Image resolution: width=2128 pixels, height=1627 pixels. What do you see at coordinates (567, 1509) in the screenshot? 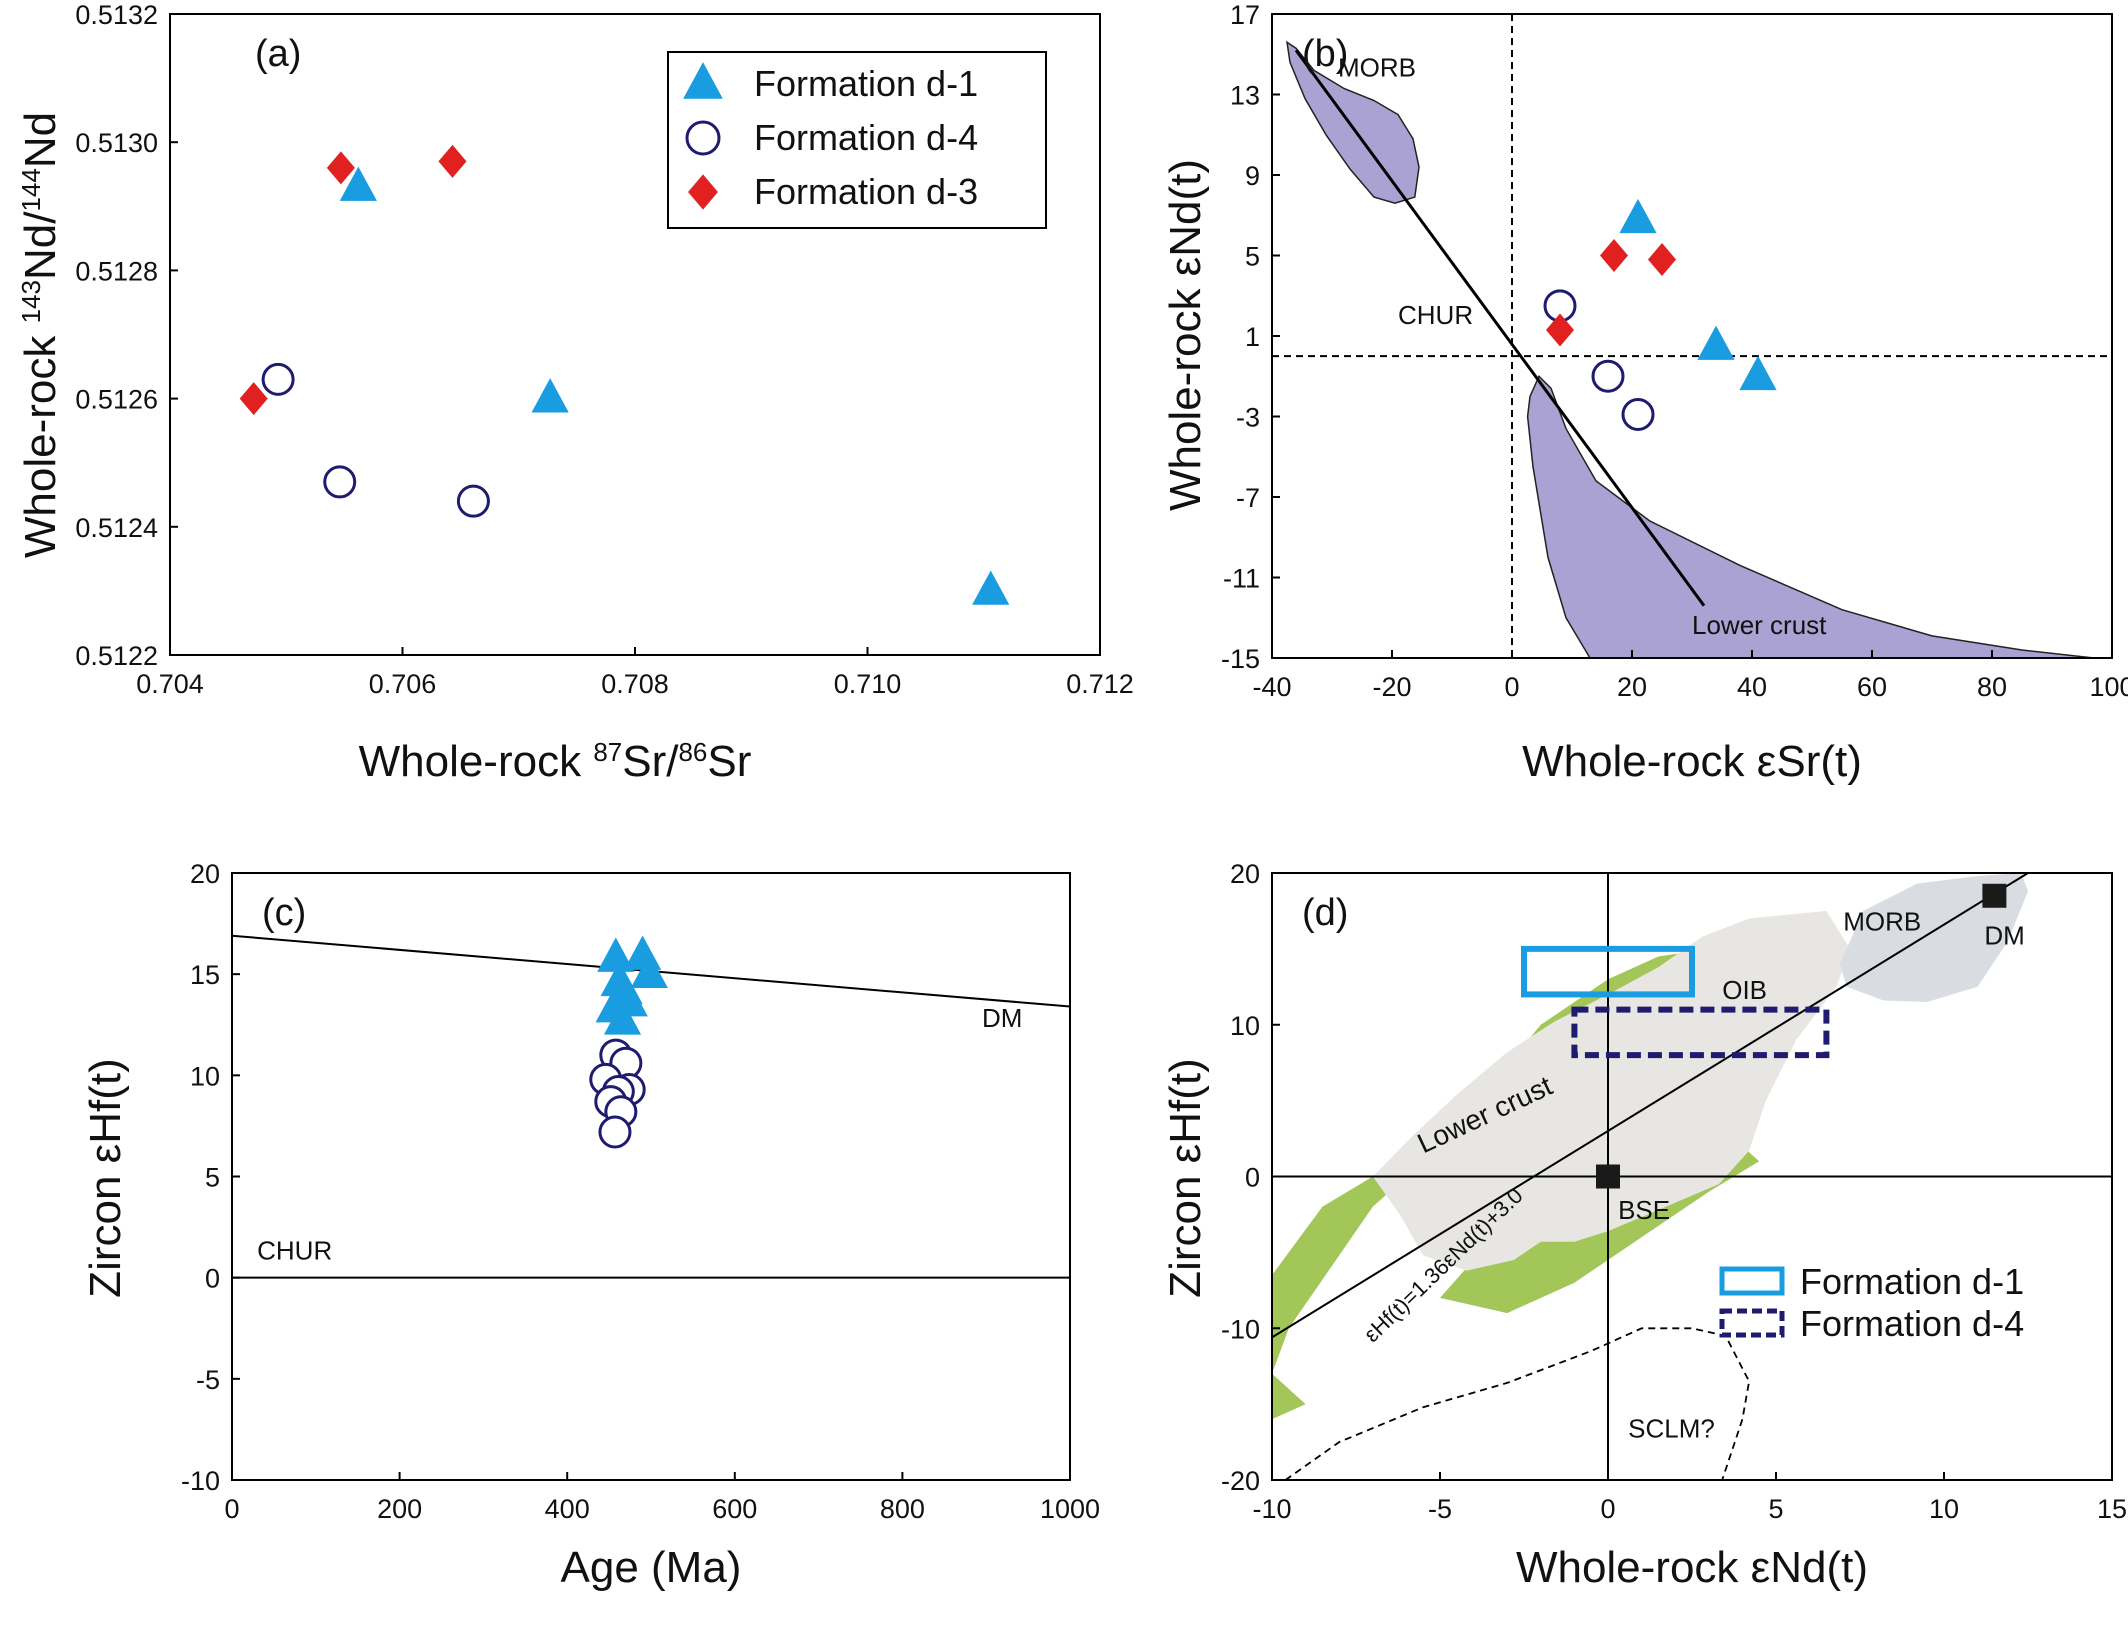
I see `x-tick-label: 400` at bounding box center [567, 1509].